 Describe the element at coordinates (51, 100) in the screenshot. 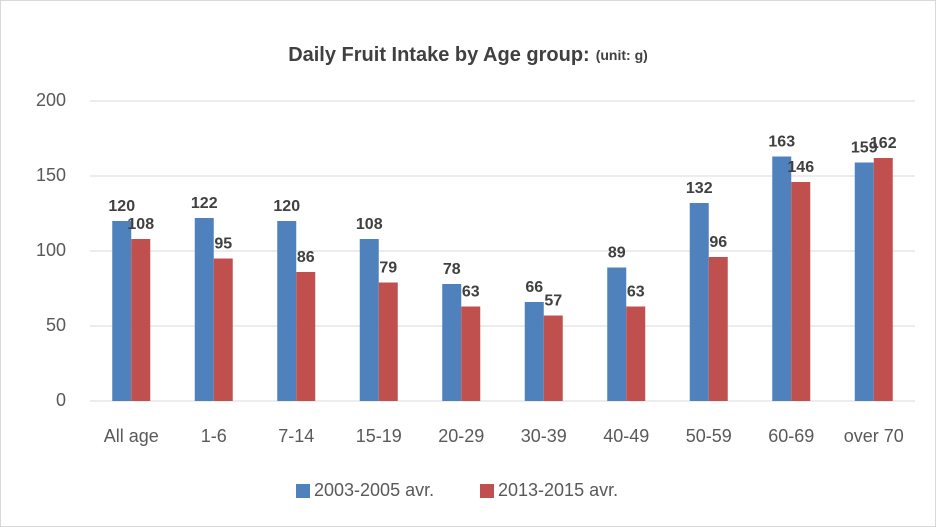

I see `y-tick-label: 200` at that location.